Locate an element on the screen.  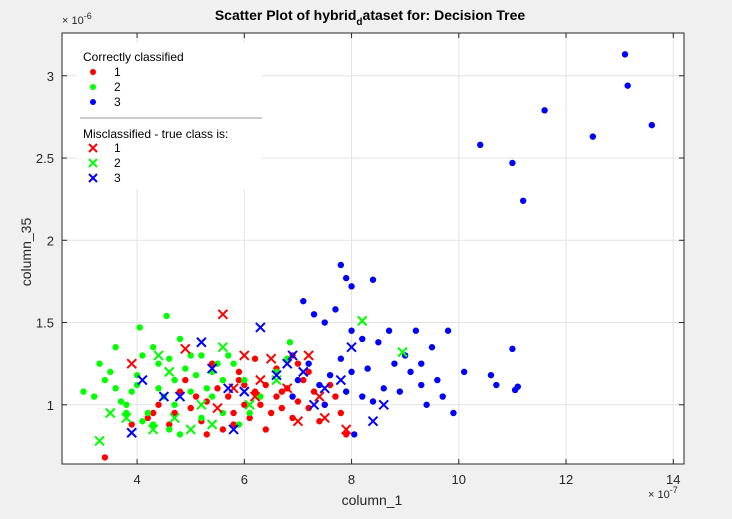
x-tick-label: 8 is located at coordinates (351, 479).